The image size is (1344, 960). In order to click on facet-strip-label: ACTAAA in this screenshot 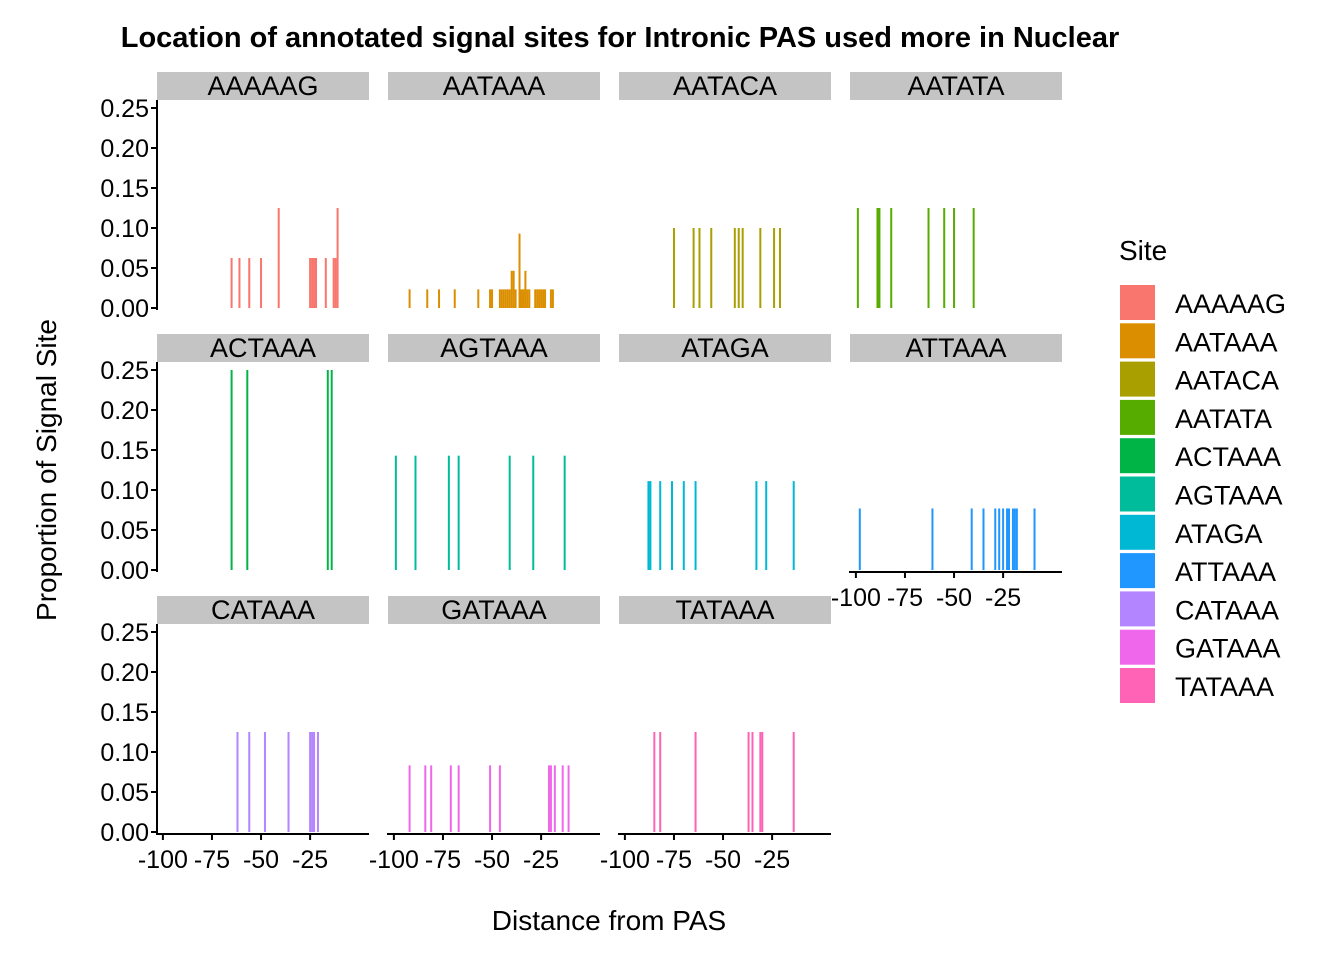, I will do `click(263, 348)`.